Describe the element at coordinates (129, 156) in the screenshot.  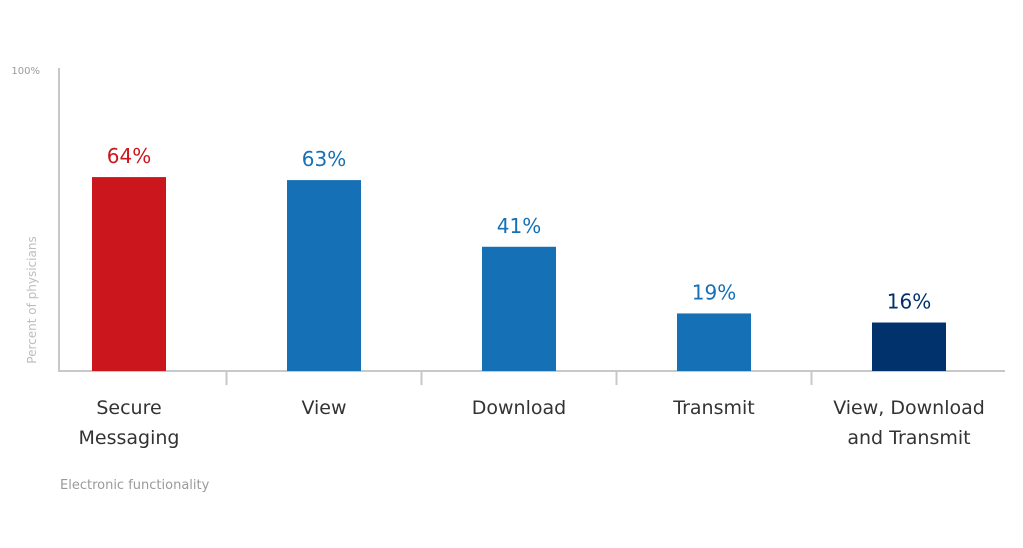
I see `bar-value-label: 64%` at that location.